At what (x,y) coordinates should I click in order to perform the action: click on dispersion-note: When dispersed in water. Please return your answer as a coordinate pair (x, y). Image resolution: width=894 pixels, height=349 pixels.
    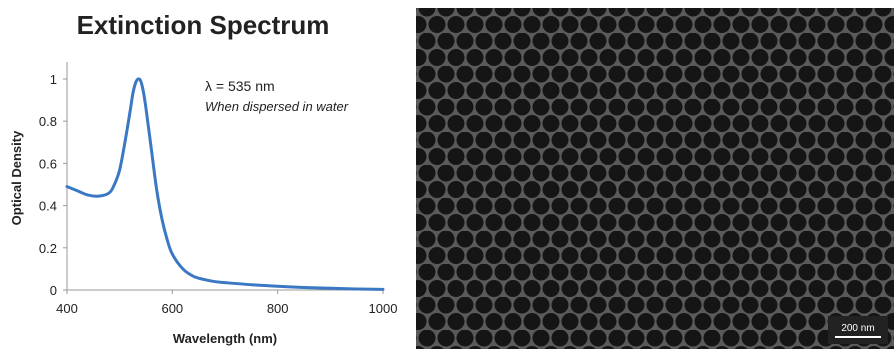
    Looking at the image, I should click on (277, 106).